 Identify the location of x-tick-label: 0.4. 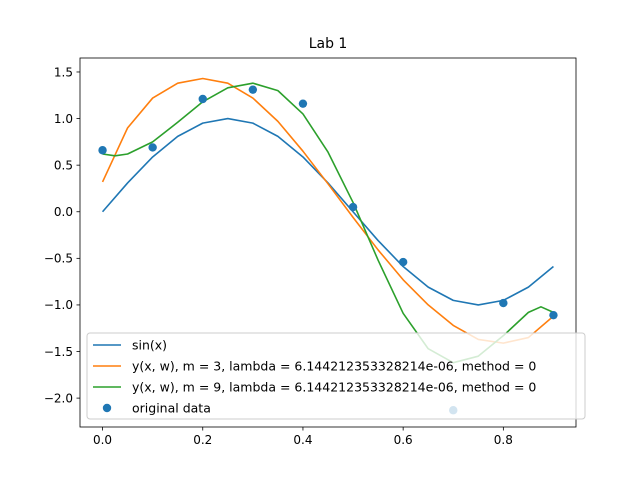
(302, 440).